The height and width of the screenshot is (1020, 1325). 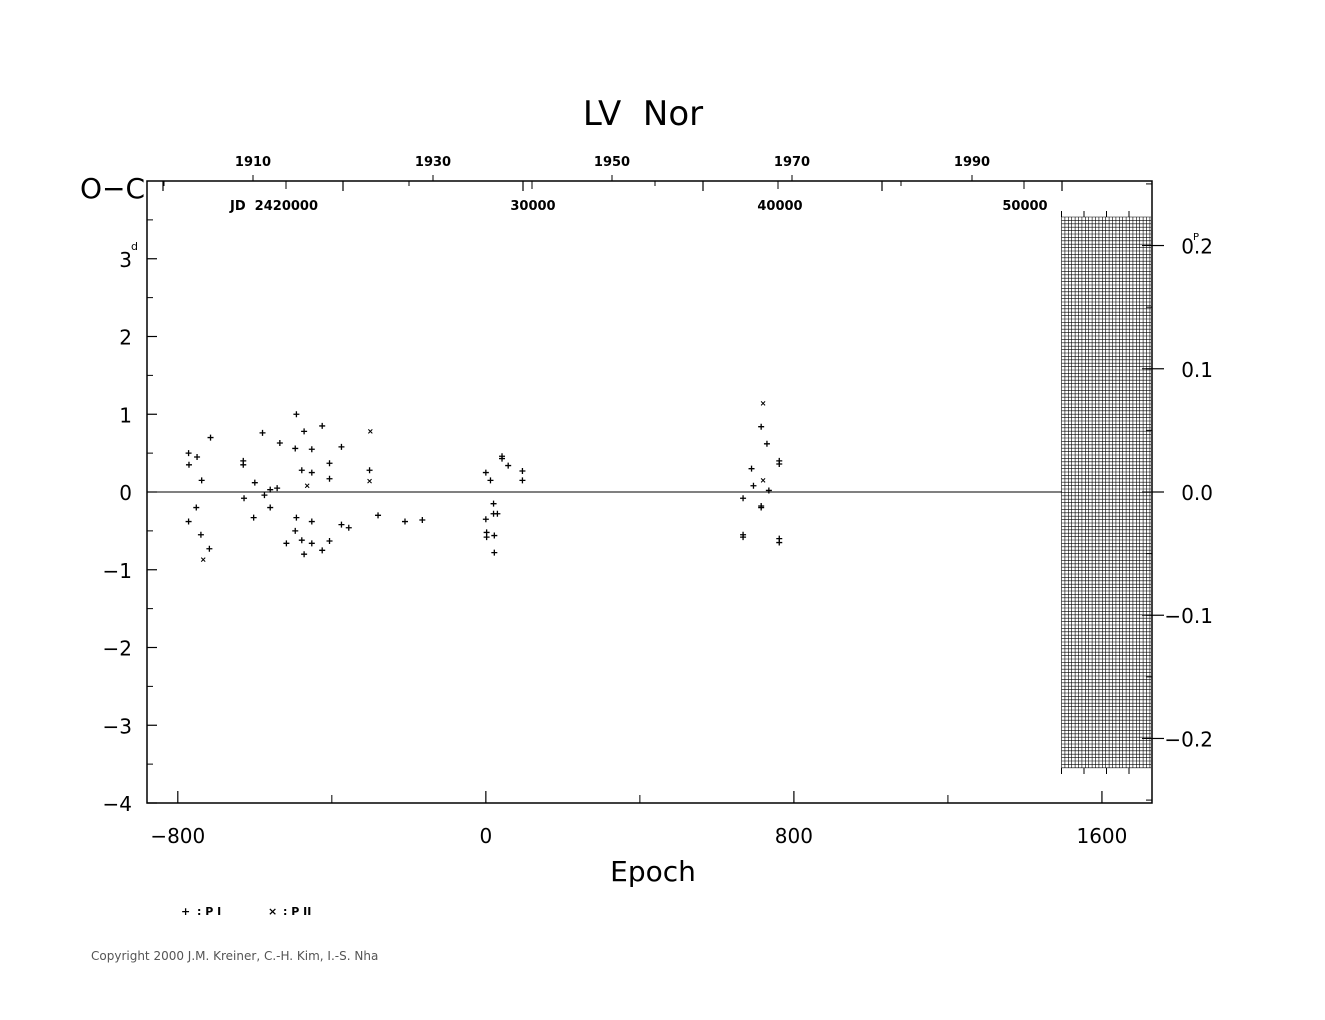 I want to click on top-year-labels: 1910 1930 1950 1970 1990, so click(x=612, y=162).